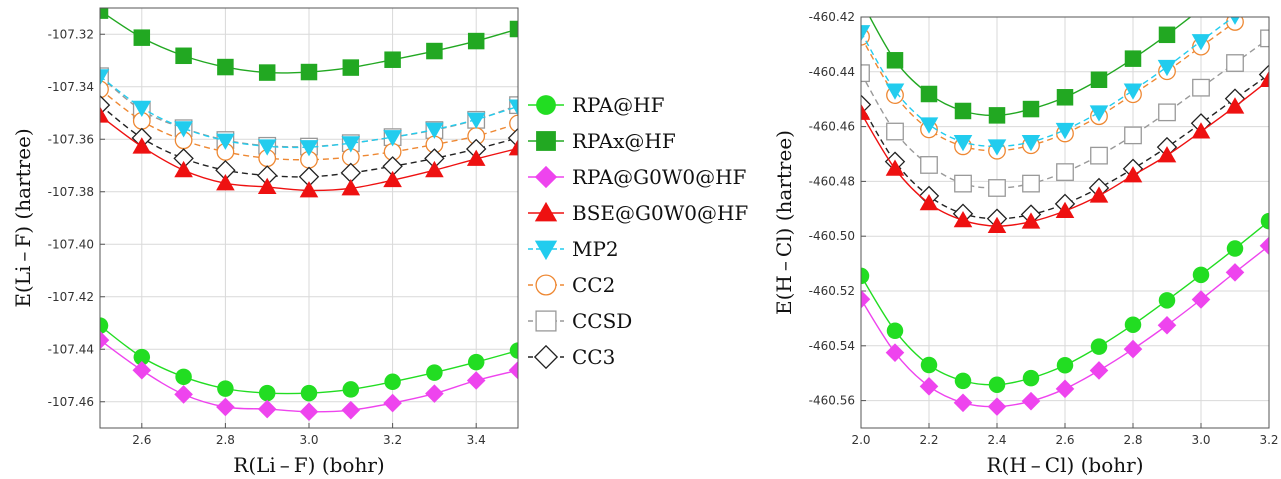 Image resolution: width=1281 pixels, height=479 pixels. Describe the element at coordinates (71, 297) in the screenshot. I see `left-ytick-label: -107.42` at that location.